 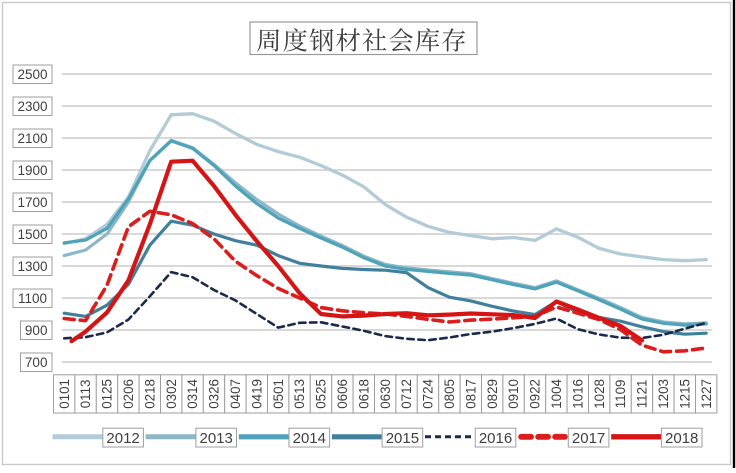 What do you see at coordinates (128, 394) in the screenshot?
I see `svg-text: 0206` at bounding box center [128, 394].